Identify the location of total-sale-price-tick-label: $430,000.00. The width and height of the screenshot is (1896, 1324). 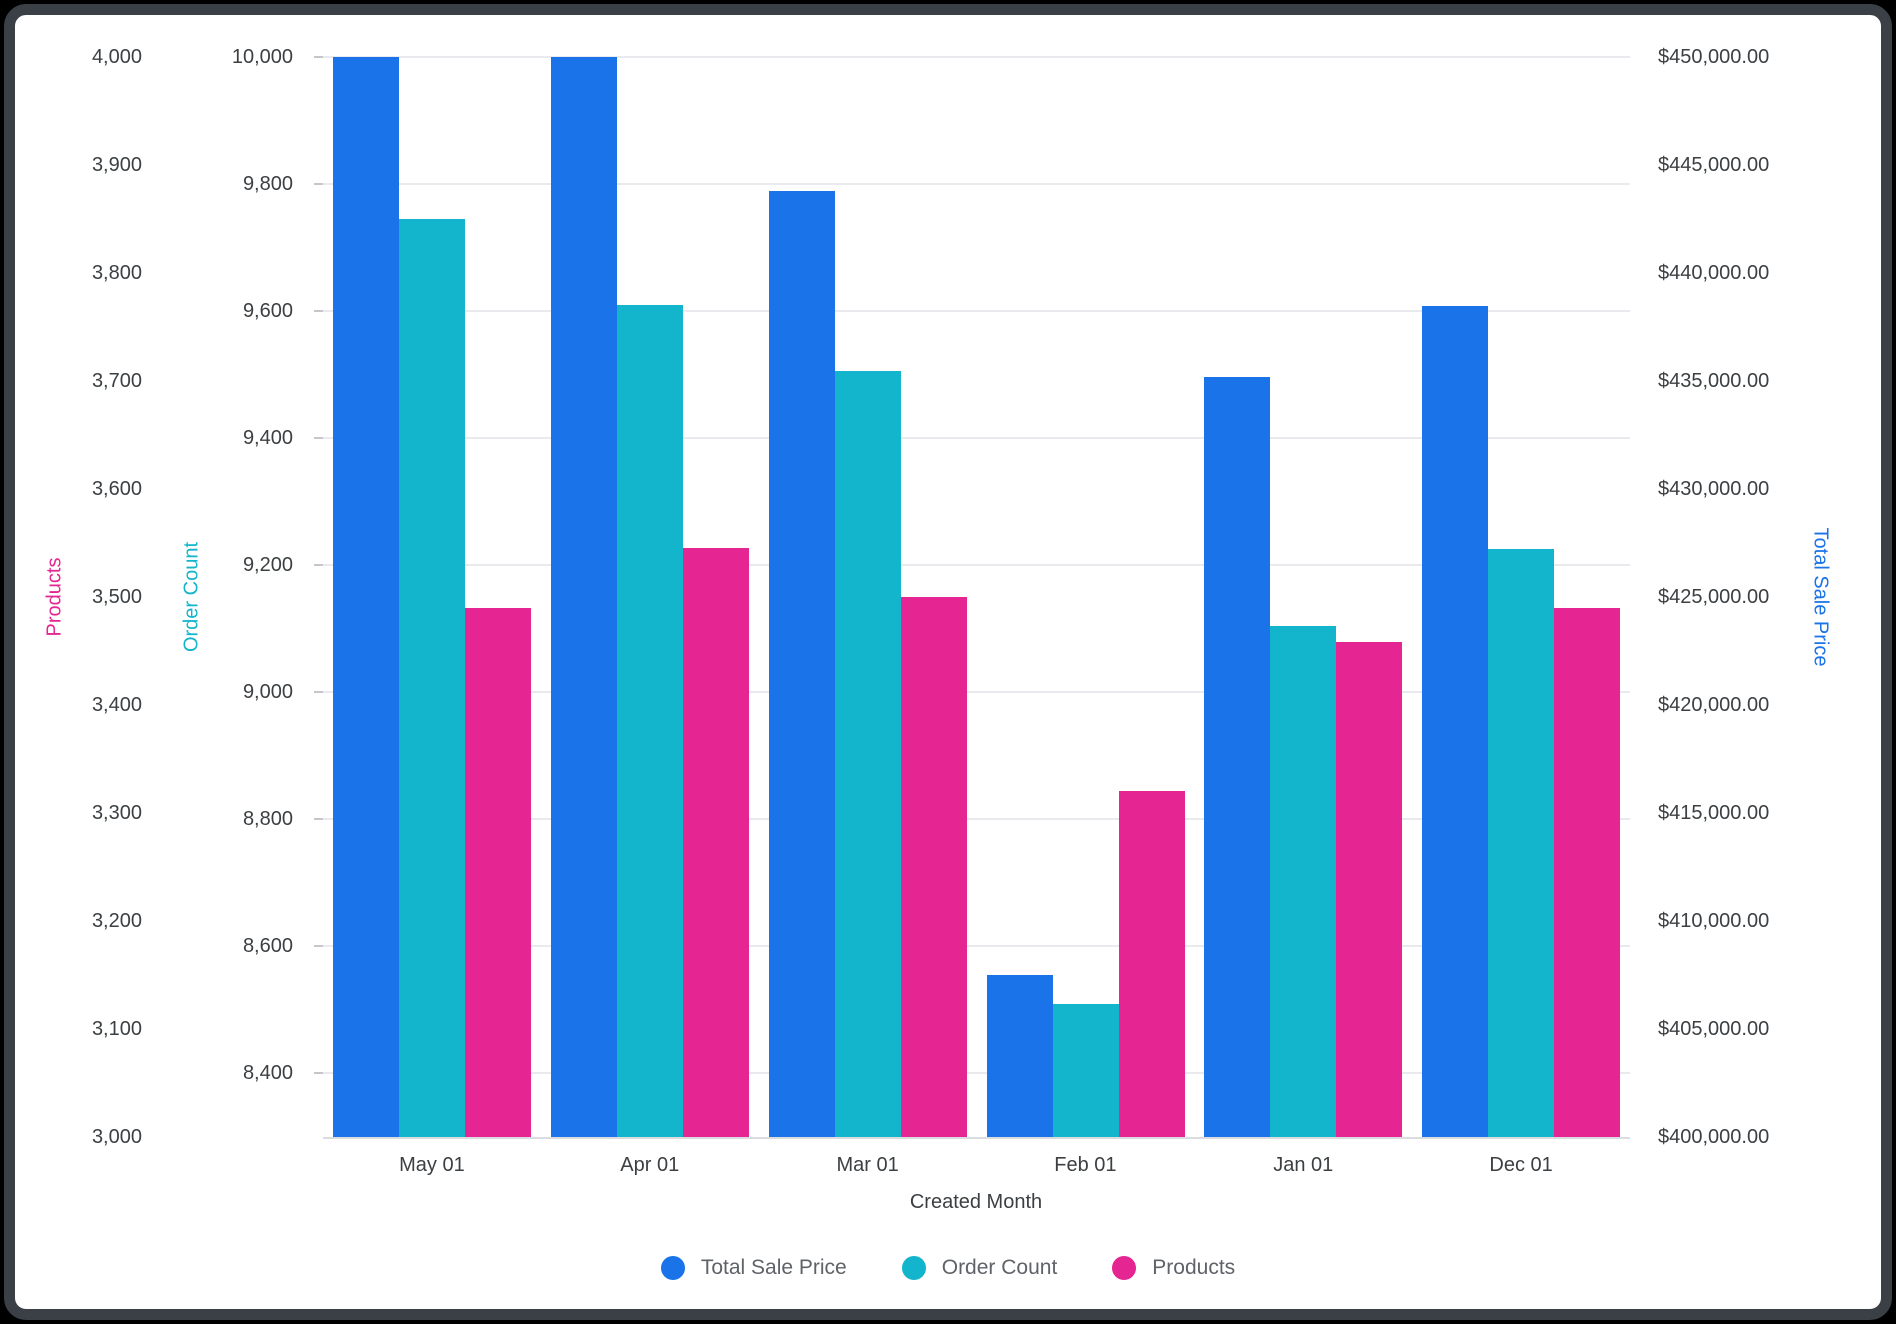
(1714, 489).